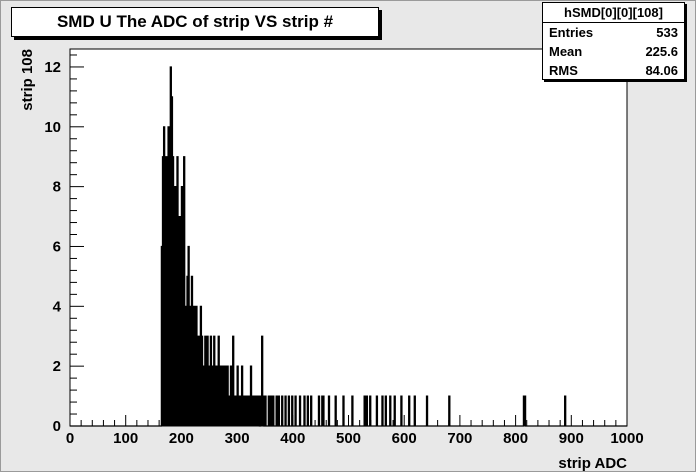 This screenshot has width=696, height=472. Describe the element at coordinates (566, 51) in the screenshot. I see `stats-label: Mean` at that location.